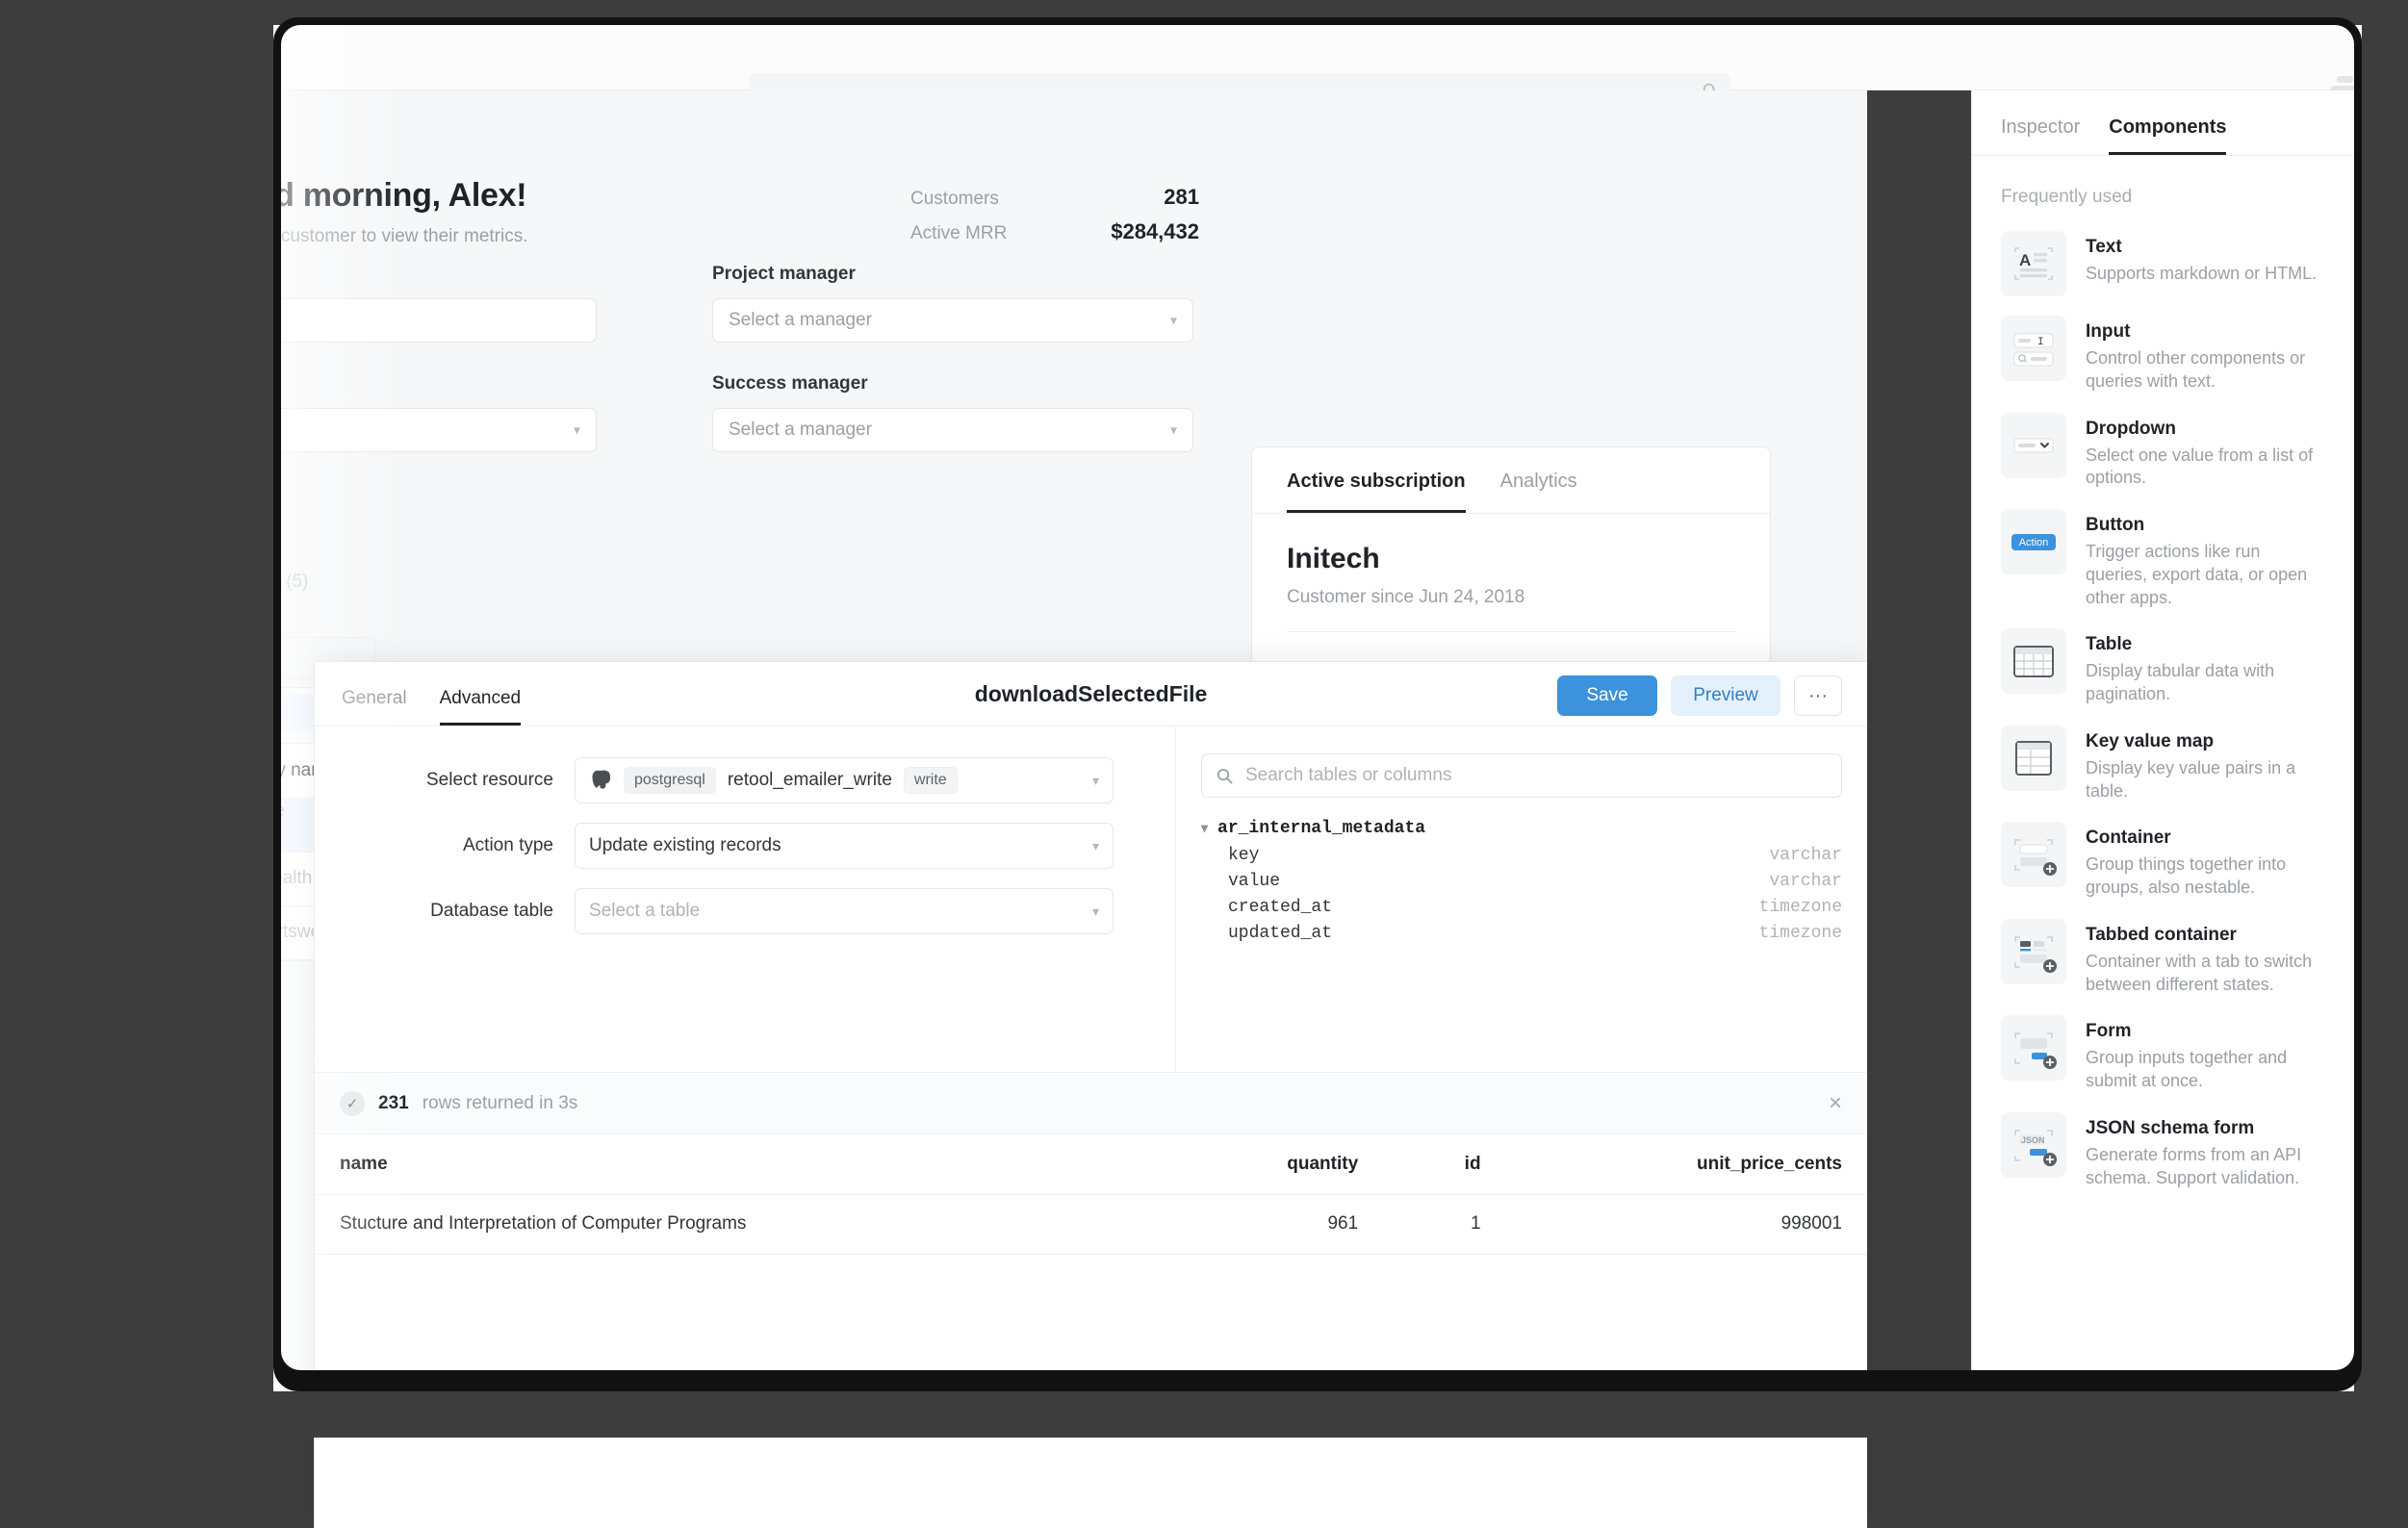 This screenshot has height=1528, width=2408. What do you see at coordinates (2033, 951) in the screenshot?
I see `tabbed-container-component-icon` at bounding box center [2033, 951].